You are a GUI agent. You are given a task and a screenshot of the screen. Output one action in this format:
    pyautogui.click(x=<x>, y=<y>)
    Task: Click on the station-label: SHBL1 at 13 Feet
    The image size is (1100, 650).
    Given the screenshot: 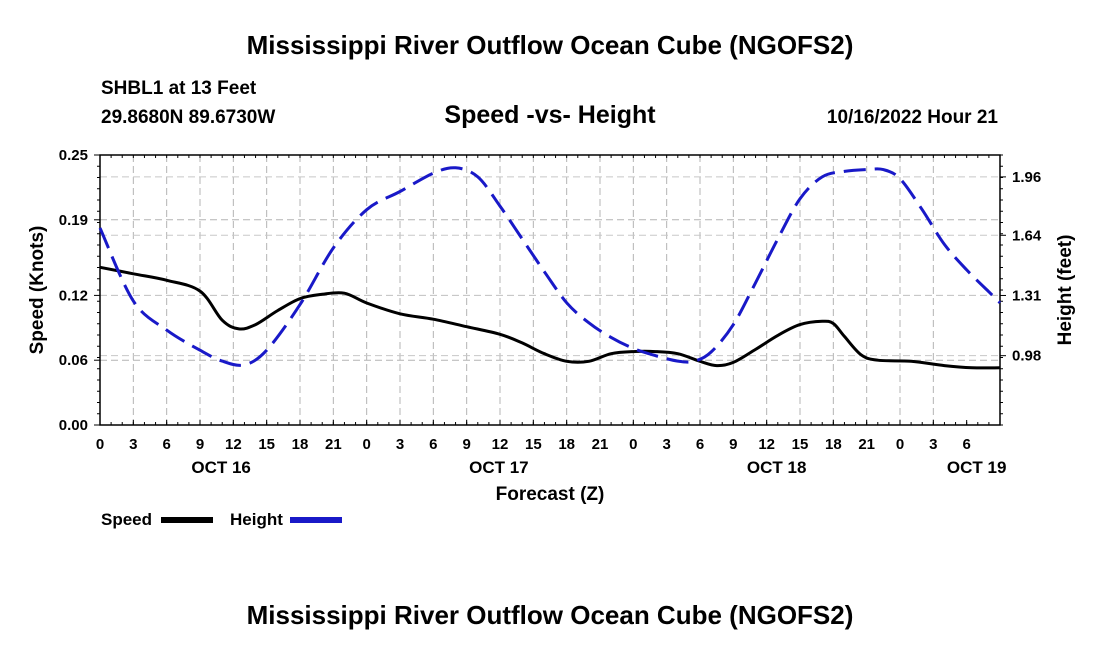 What is the action you would take?
    pyautogui.click(x=179, y=88)
    